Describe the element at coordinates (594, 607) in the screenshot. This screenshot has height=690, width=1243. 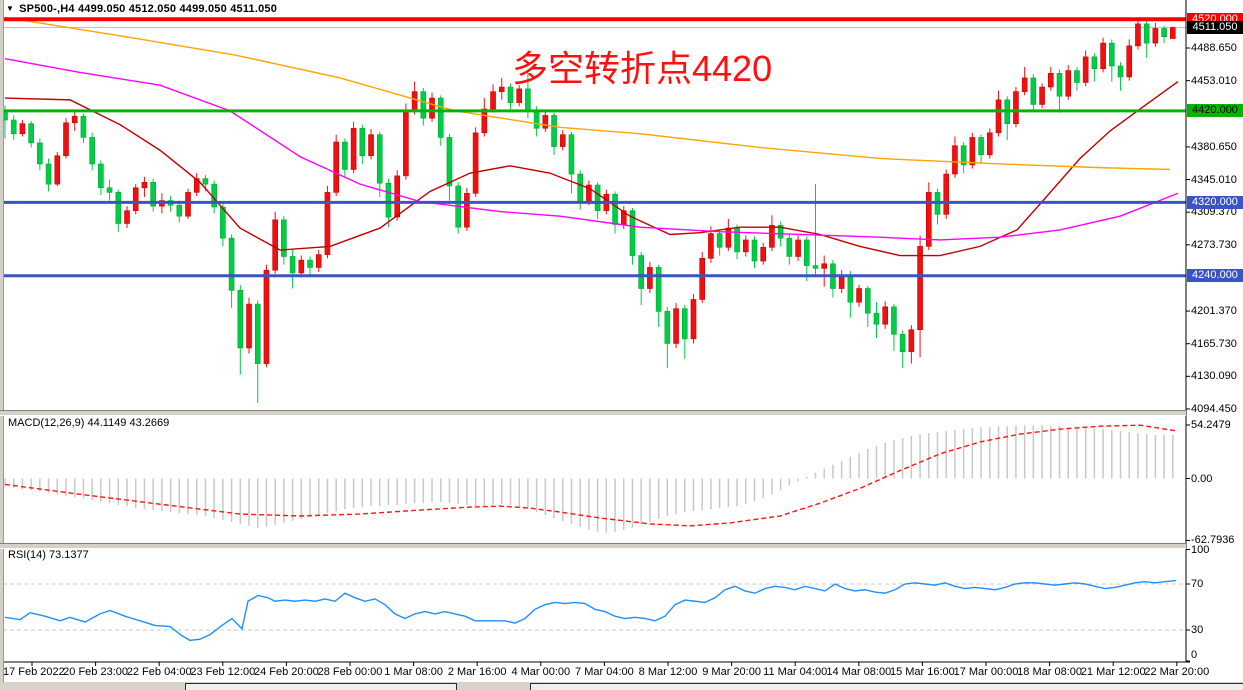
I see `rsi-levels` at that location.